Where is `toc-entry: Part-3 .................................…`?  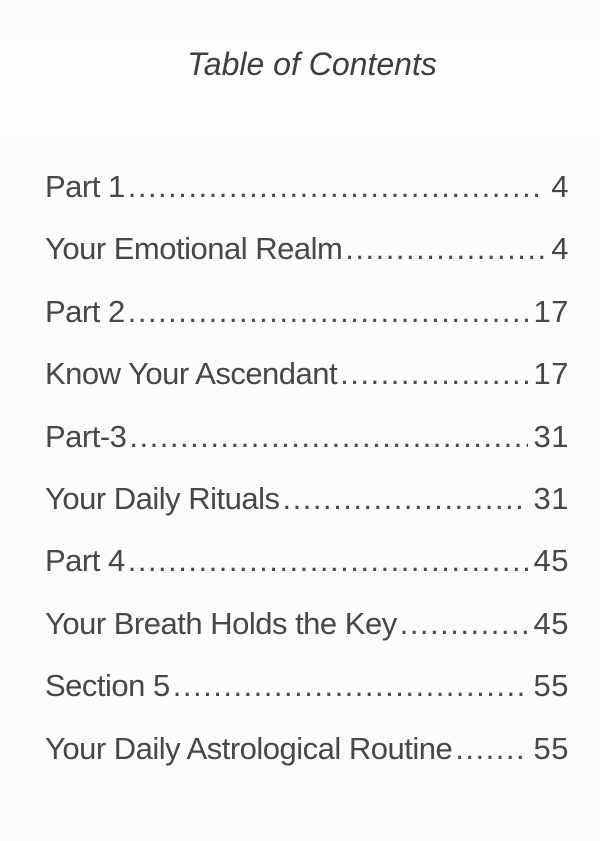
toc-entry: Part-3 .................................… is located at coordinates (307, 437).